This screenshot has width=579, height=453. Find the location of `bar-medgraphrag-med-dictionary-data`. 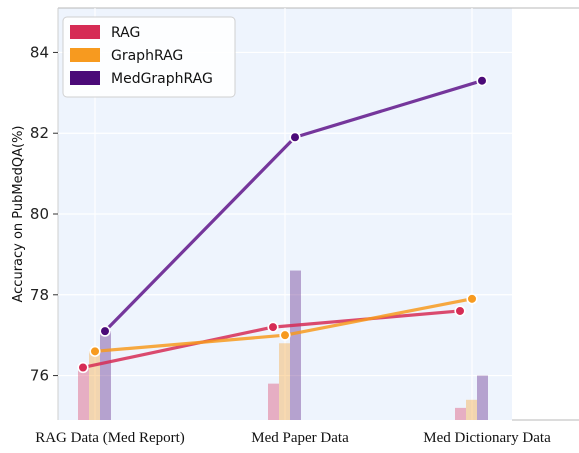

bar-medgraphrag-med-dictionary-data is located at coordinates (482, 397).